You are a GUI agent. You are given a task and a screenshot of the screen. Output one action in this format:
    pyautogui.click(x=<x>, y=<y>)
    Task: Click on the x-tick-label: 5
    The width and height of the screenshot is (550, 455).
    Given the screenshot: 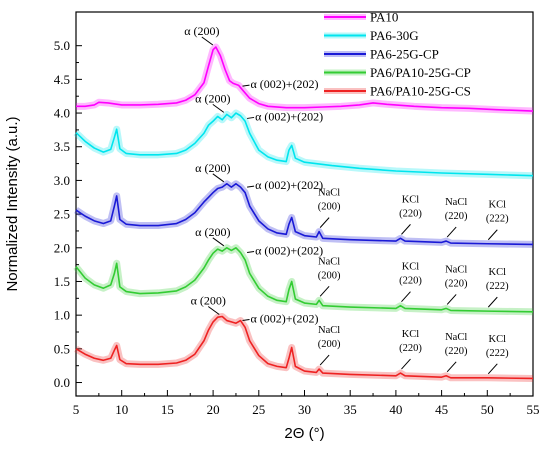 What is the action you would take?
    pyautogui.click(x=76, y=409)
    